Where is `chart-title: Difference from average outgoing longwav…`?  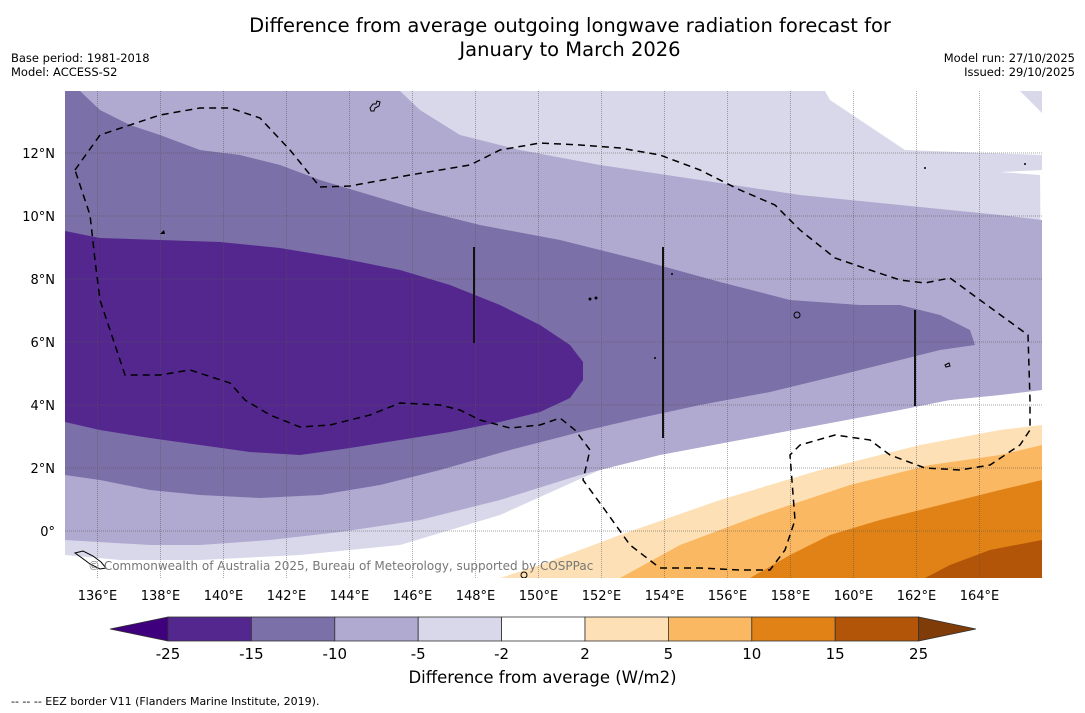 chart-title: Difference from average outgoing longwav… is located at coordinates (542, 38).